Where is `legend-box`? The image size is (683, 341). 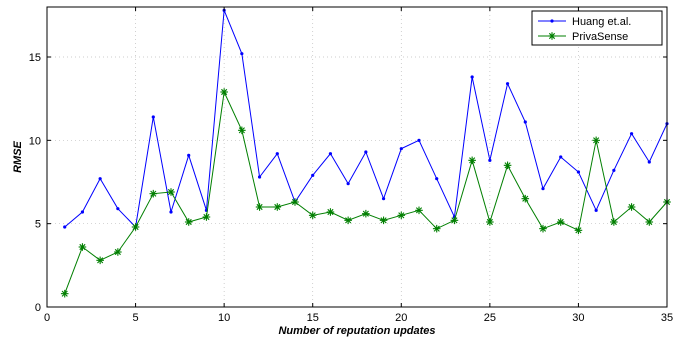
legend-box is located at coordinates (597, 28).